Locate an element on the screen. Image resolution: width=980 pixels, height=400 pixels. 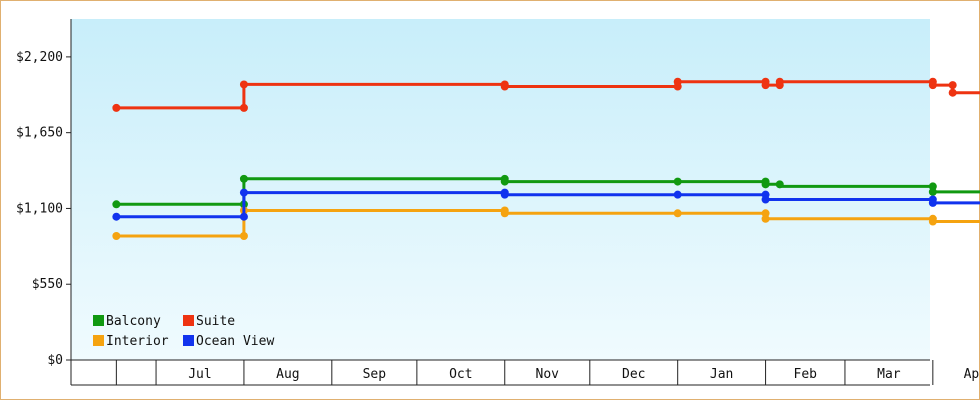
month-label: Jul is located at coordinates (199, 374).